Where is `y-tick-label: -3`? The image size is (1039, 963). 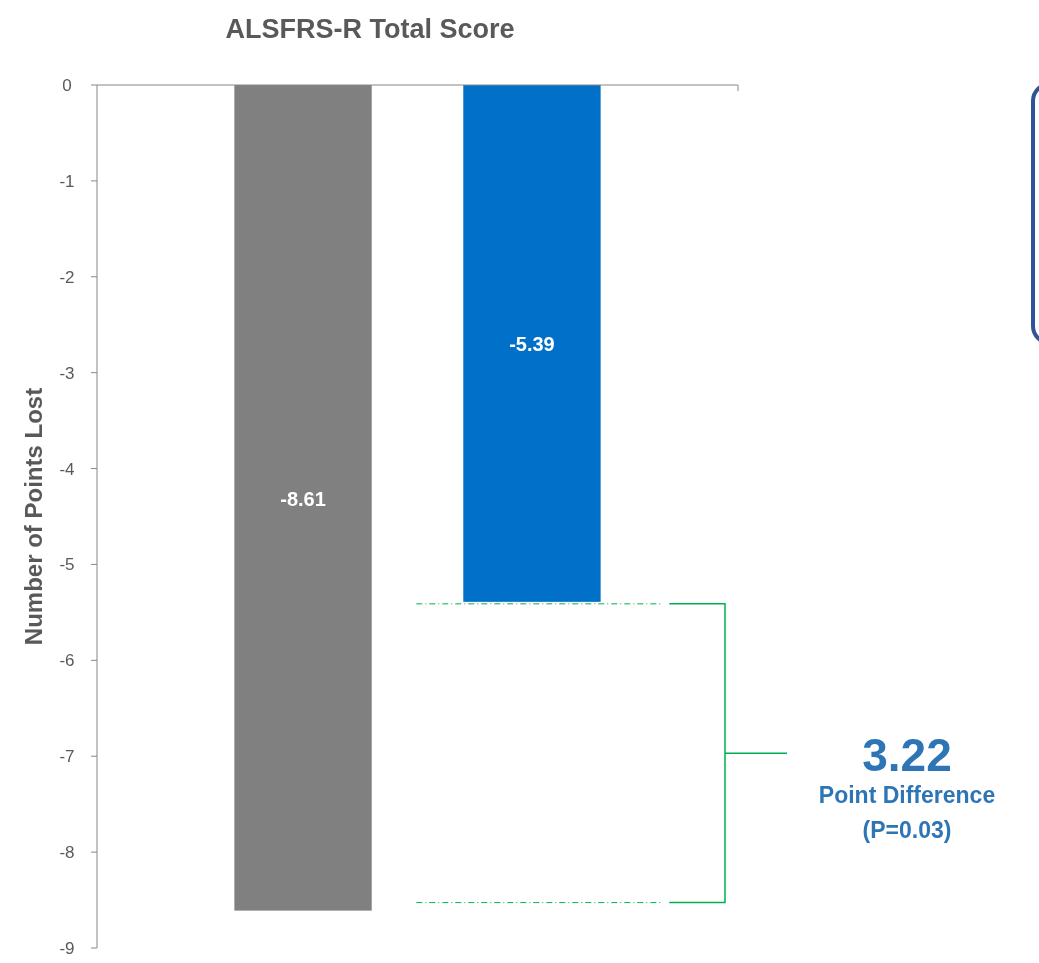 y-tick-label: -3 is located at coordinates (67, 373).